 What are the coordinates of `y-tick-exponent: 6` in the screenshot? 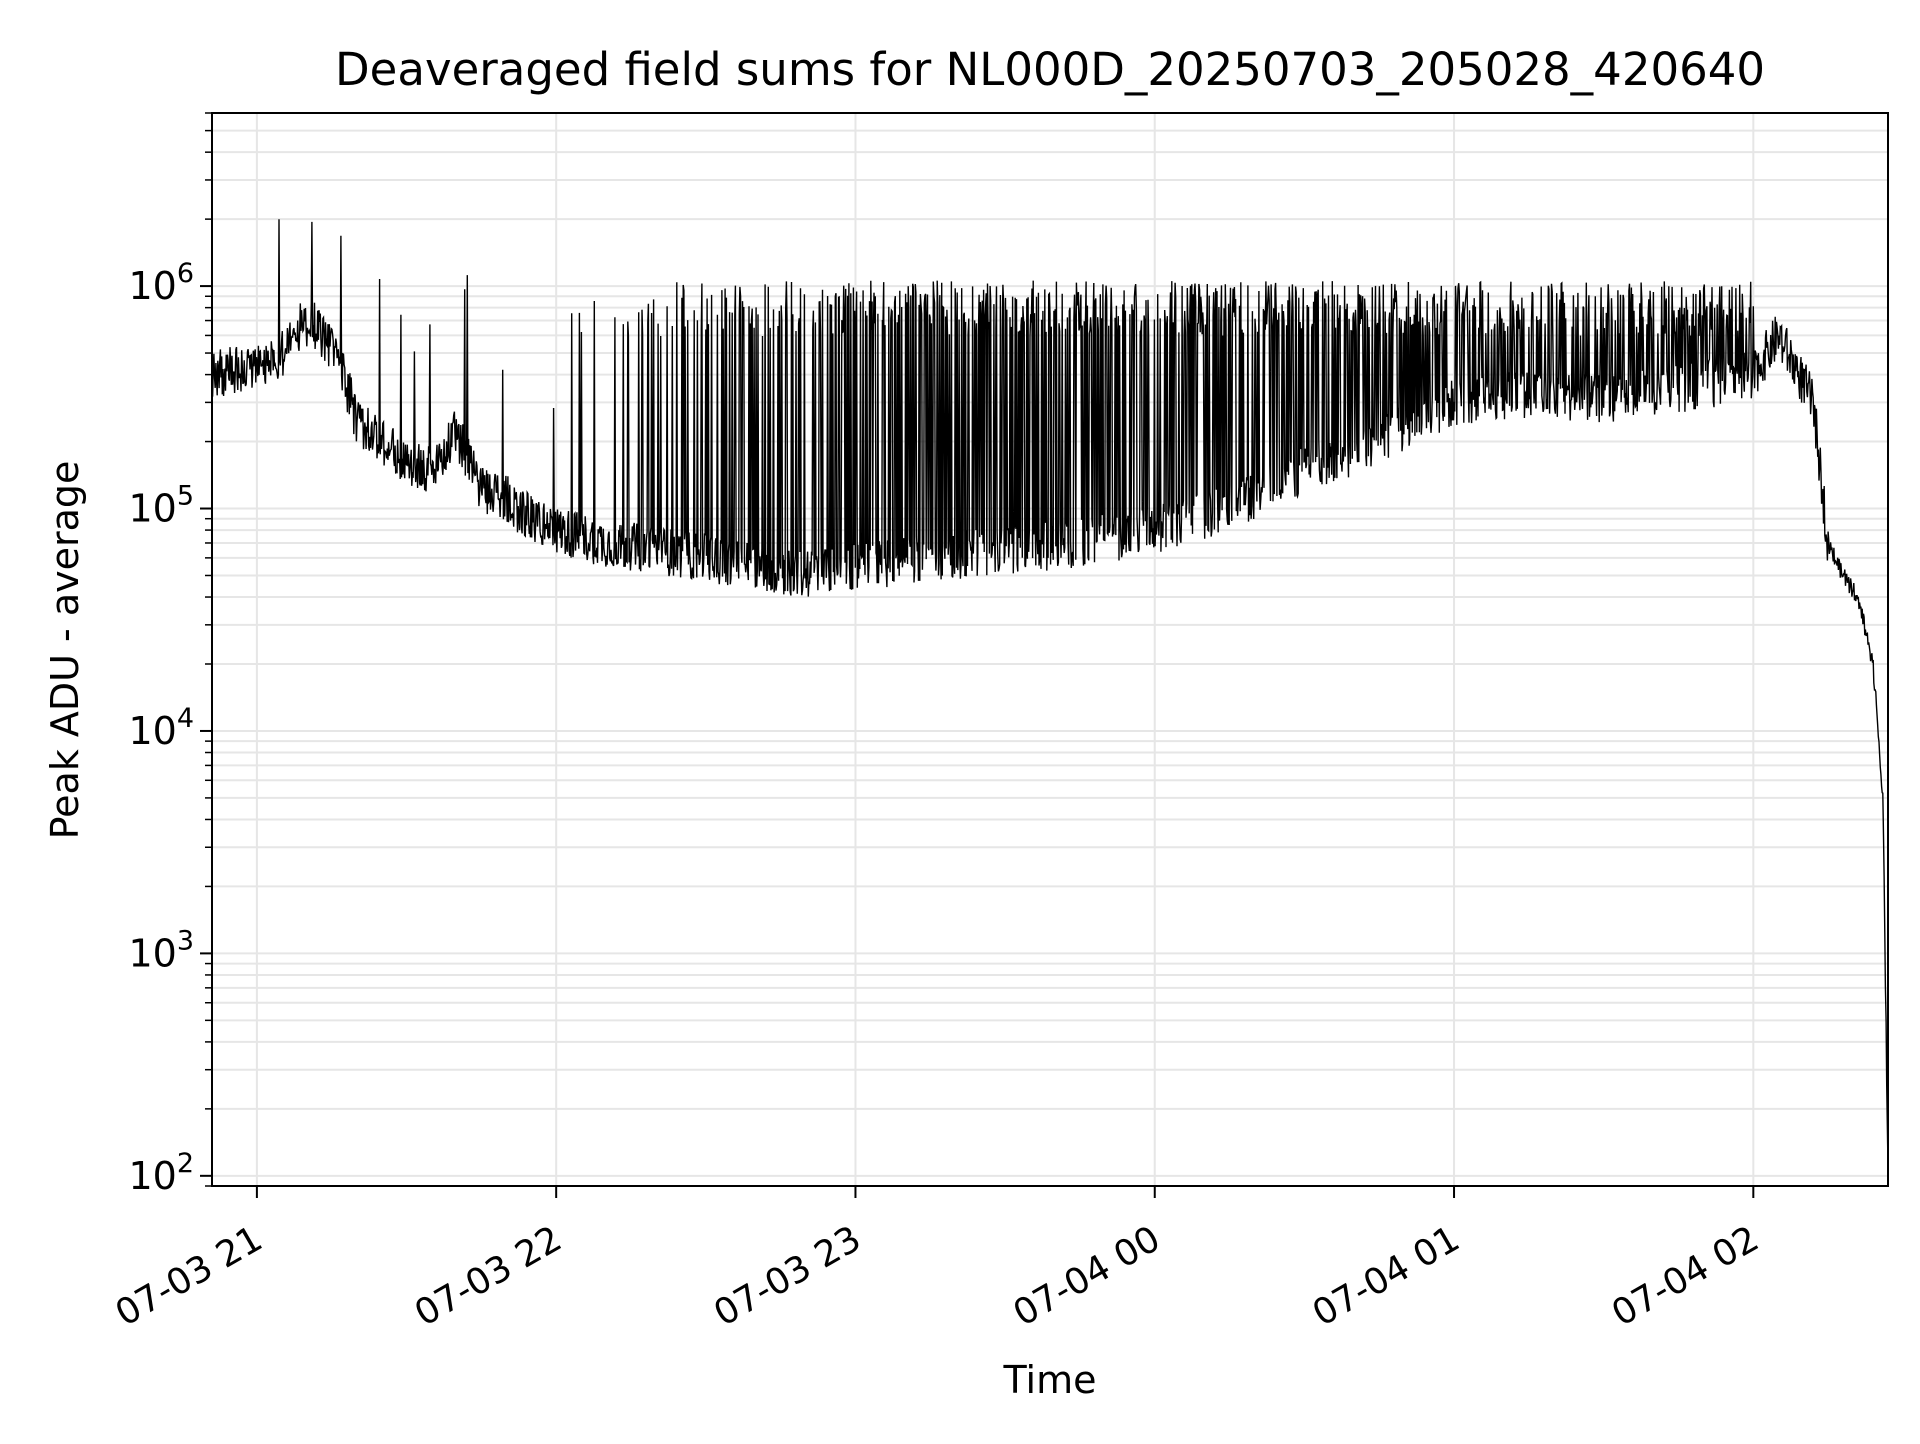 It's located at (185, 273).